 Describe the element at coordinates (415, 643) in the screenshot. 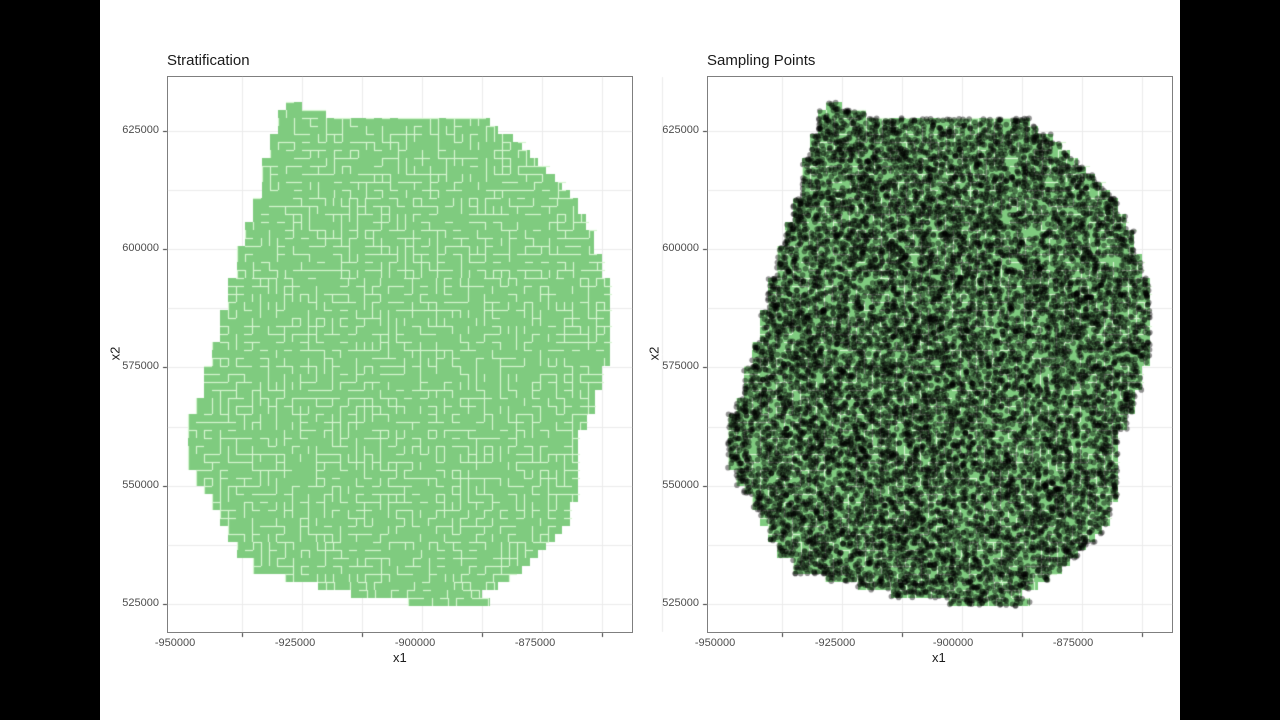

I see `left-xtick-900000: -900000` at that location.